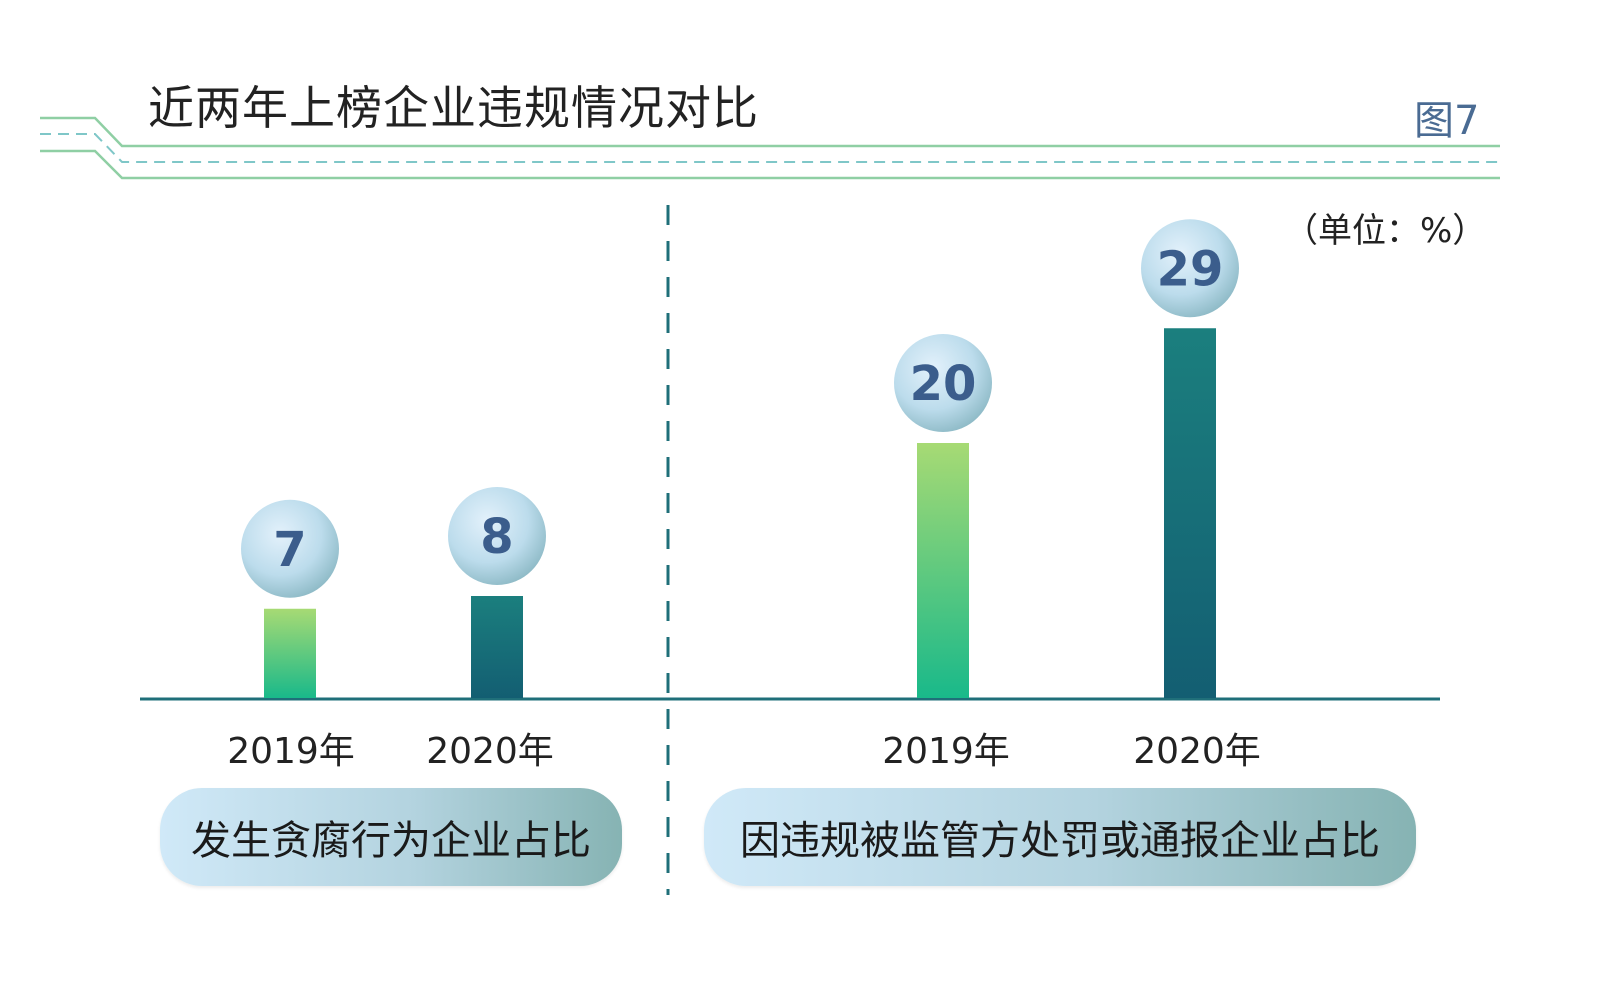 The height and width of the screenshot is (1000, 1624). Describe the element at coordinates (453, 108) in the screenshot. I see `chart-title: 近两年上榜企业违规情况对比` at that location.